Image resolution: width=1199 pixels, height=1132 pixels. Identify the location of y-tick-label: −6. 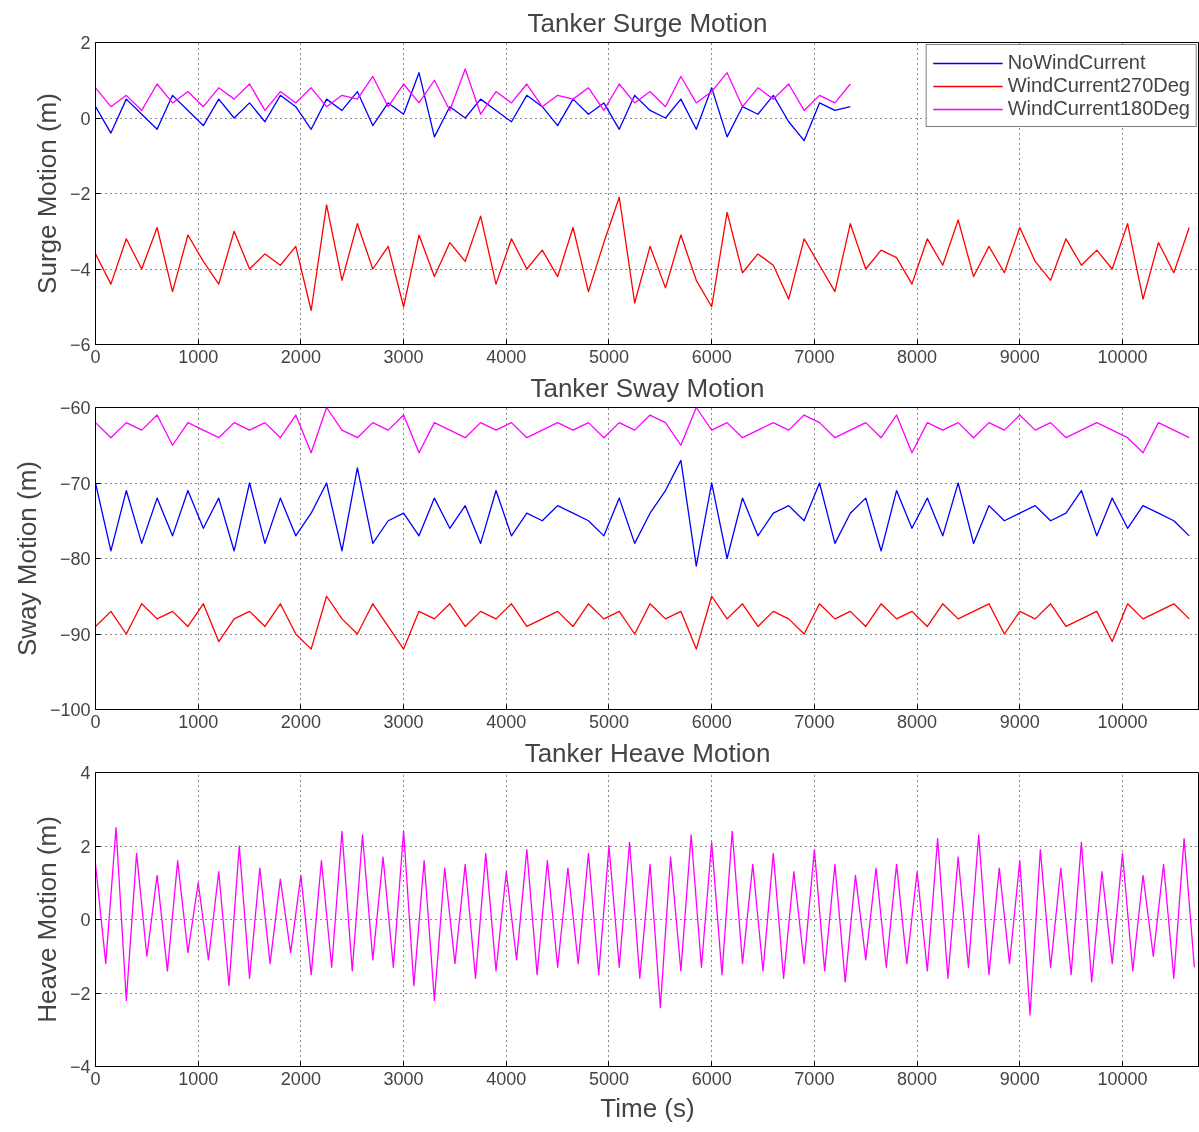
(80, 345).